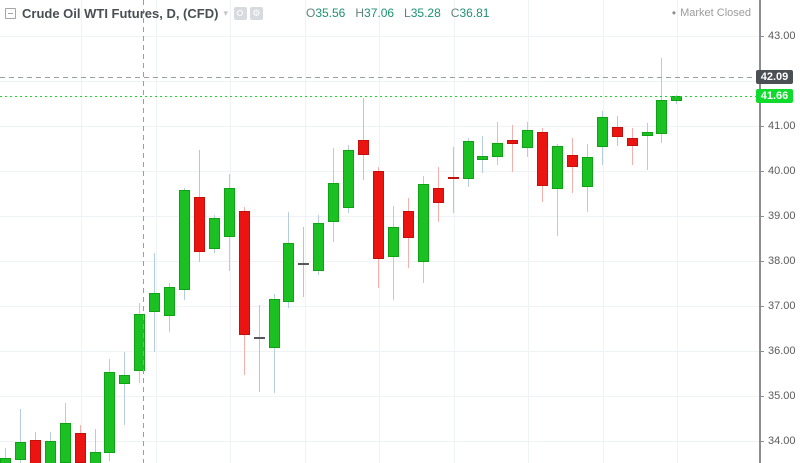  What do you see at coordinates (360, 13) in the screenshot?
I see `high-label: H` at bounding box center [360, 13].